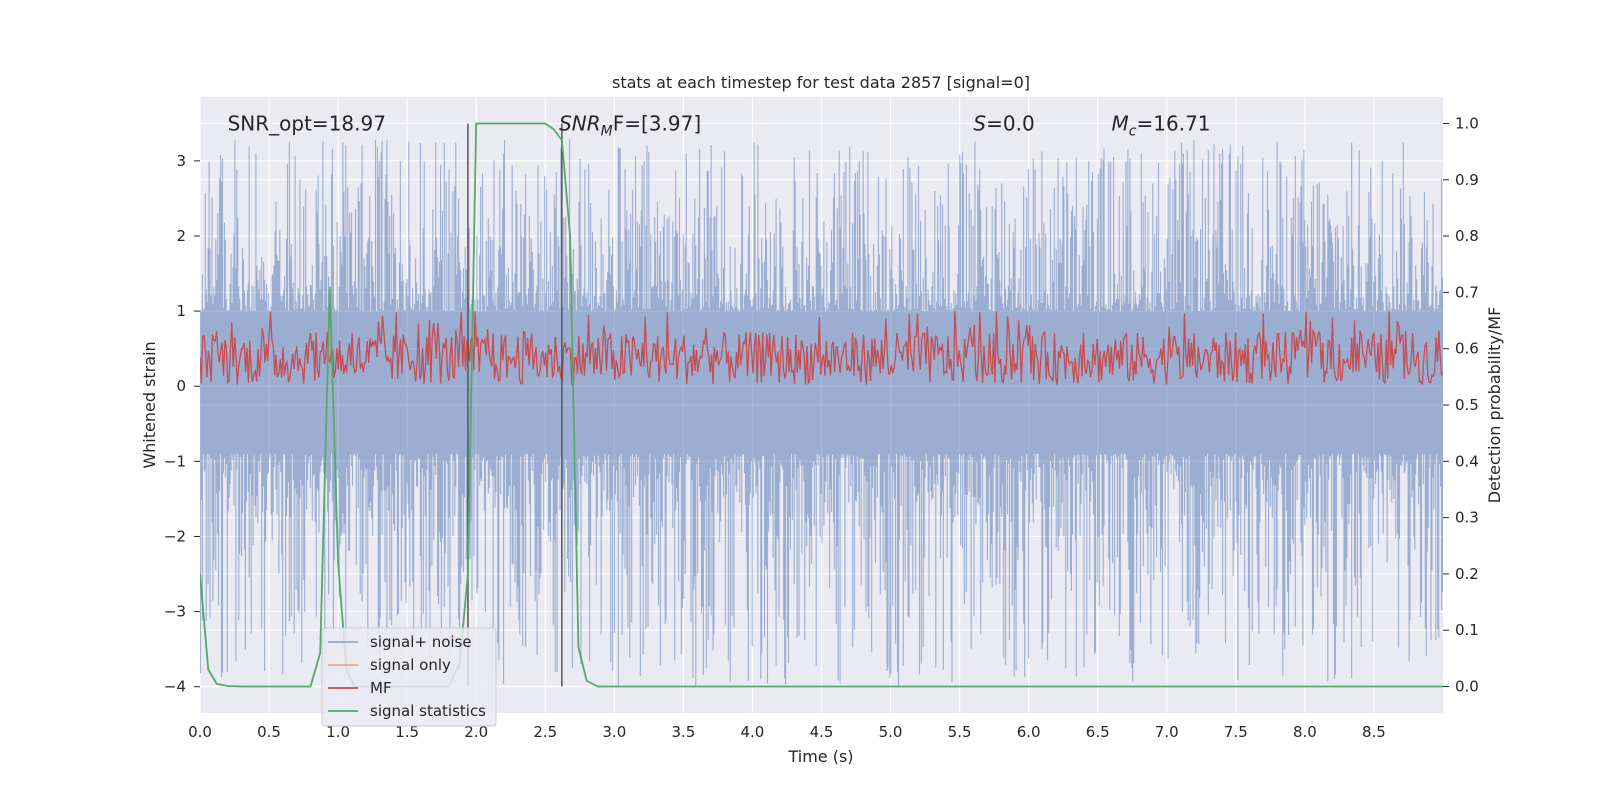 This screenshot has height=800, width=1600. I want to click on annotation: Mc=16.71, so click(1161, 125).